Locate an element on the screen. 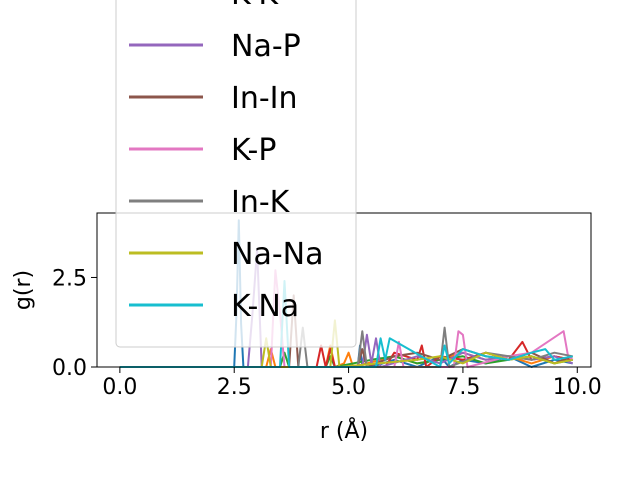 The width and height of the screenshot is (640, 480). series-line-na-na is located at coordinates (346, 343).